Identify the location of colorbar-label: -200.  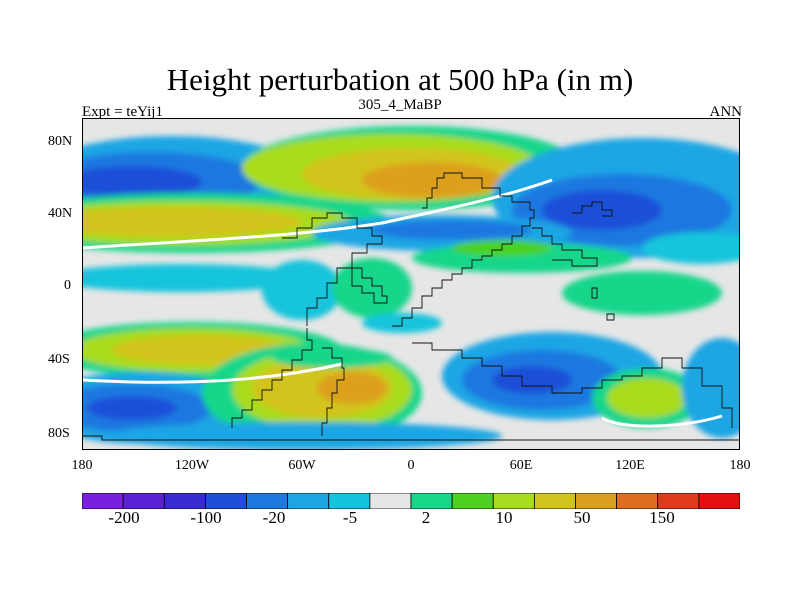
(124, 517).